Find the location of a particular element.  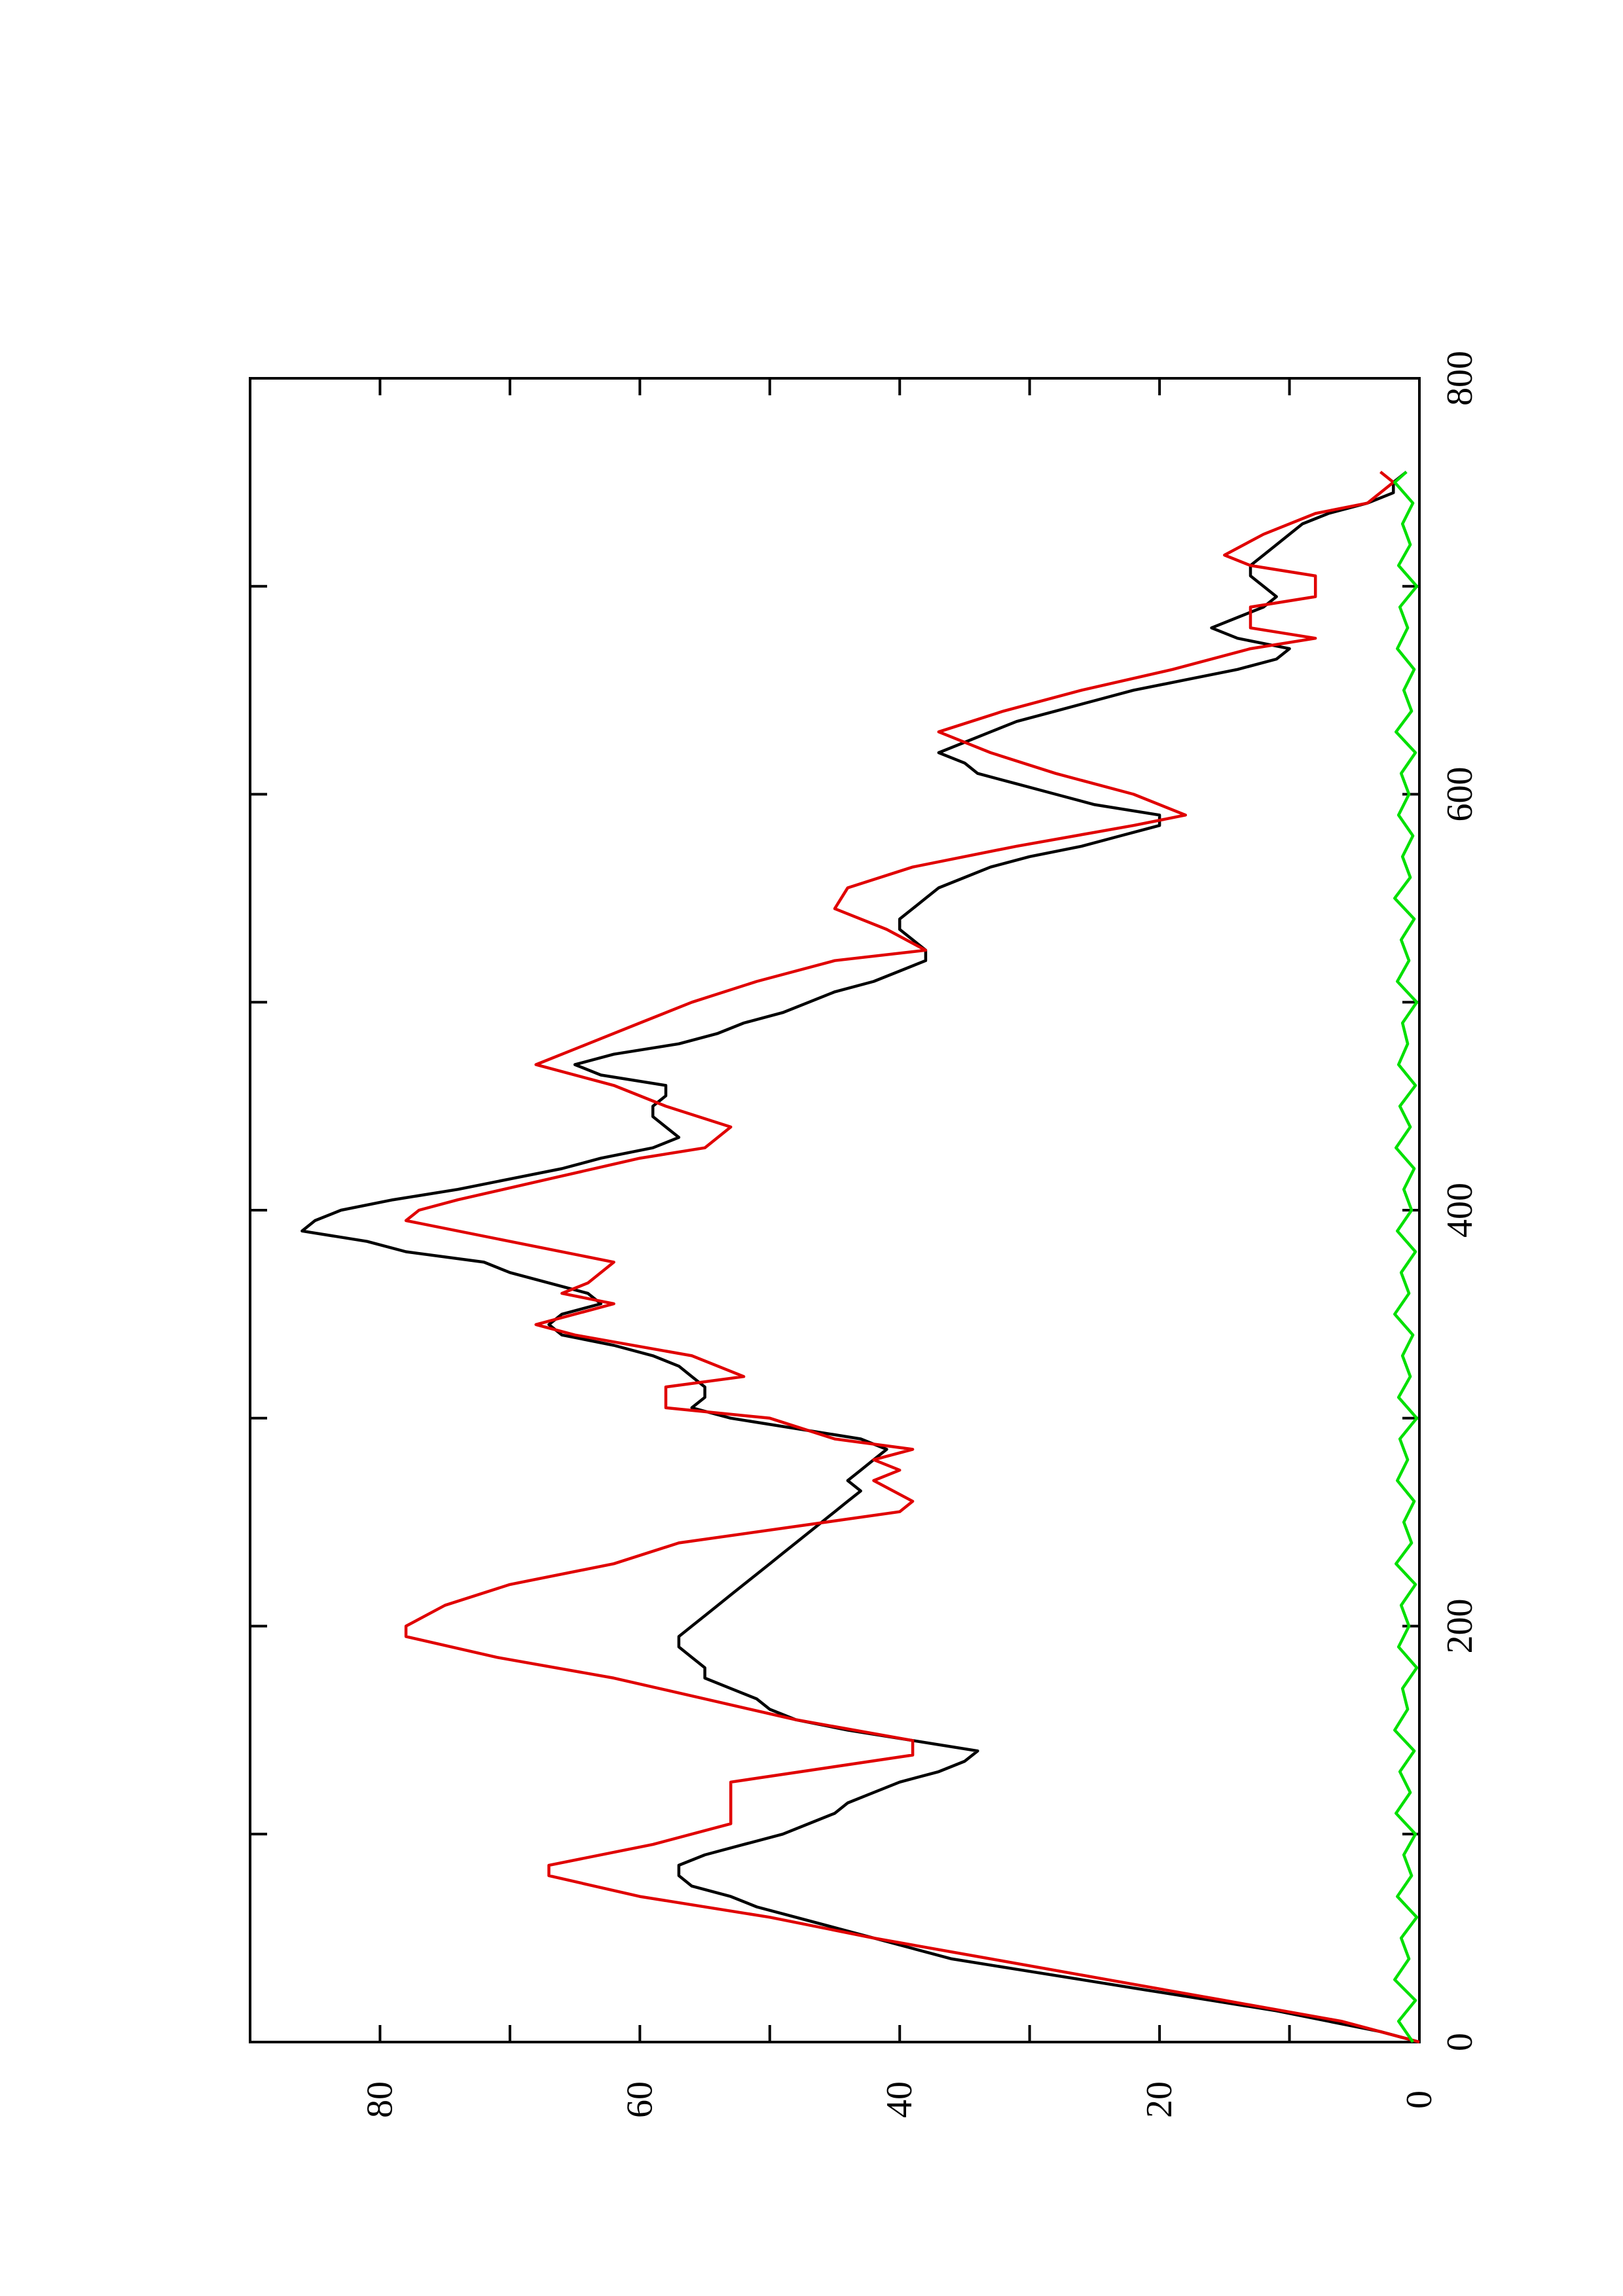

y-tick-label: 20 is located at coordinates (1159, 2099).